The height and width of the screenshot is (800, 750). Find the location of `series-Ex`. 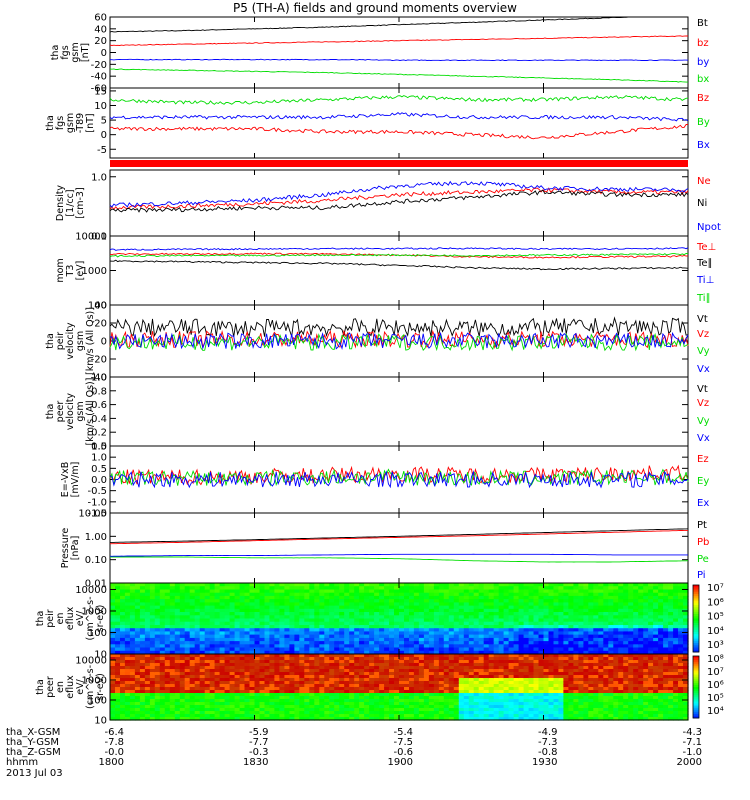

series-Ex is located at coordinates (399, 479).